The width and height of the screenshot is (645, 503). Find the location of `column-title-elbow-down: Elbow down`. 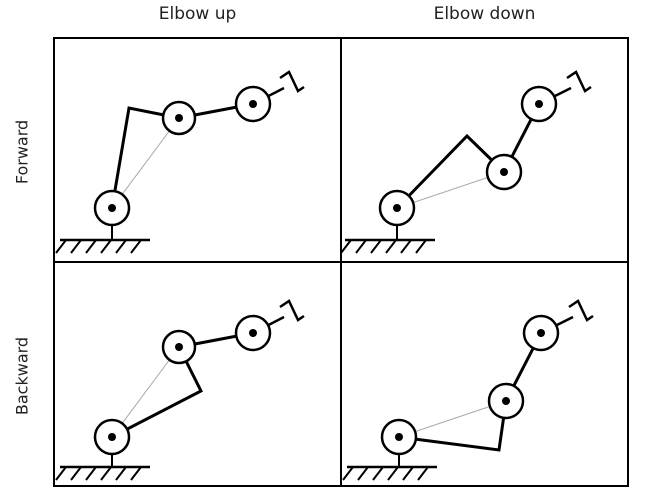

column-title-elbow-down: Elbow down is located at coordinates (484, 14).